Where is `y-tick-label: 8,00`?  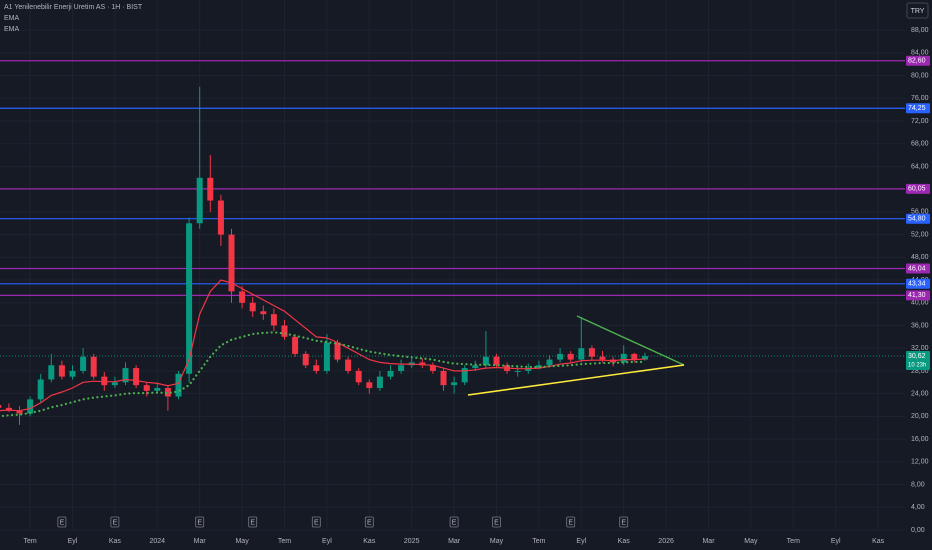
y-tick-label: 8,00 is located at coordinates (918, 484).